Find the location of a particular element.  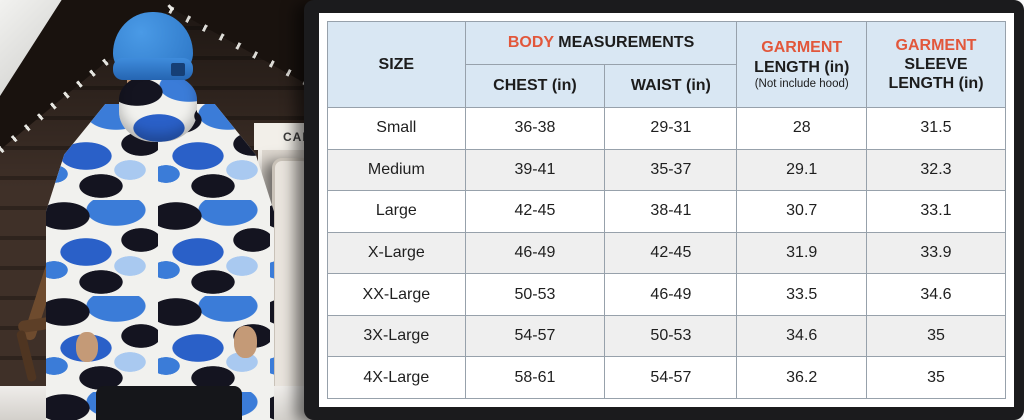

header-body-measurements: BODY MEASUREMENTS is located at coordinates (601, 43).